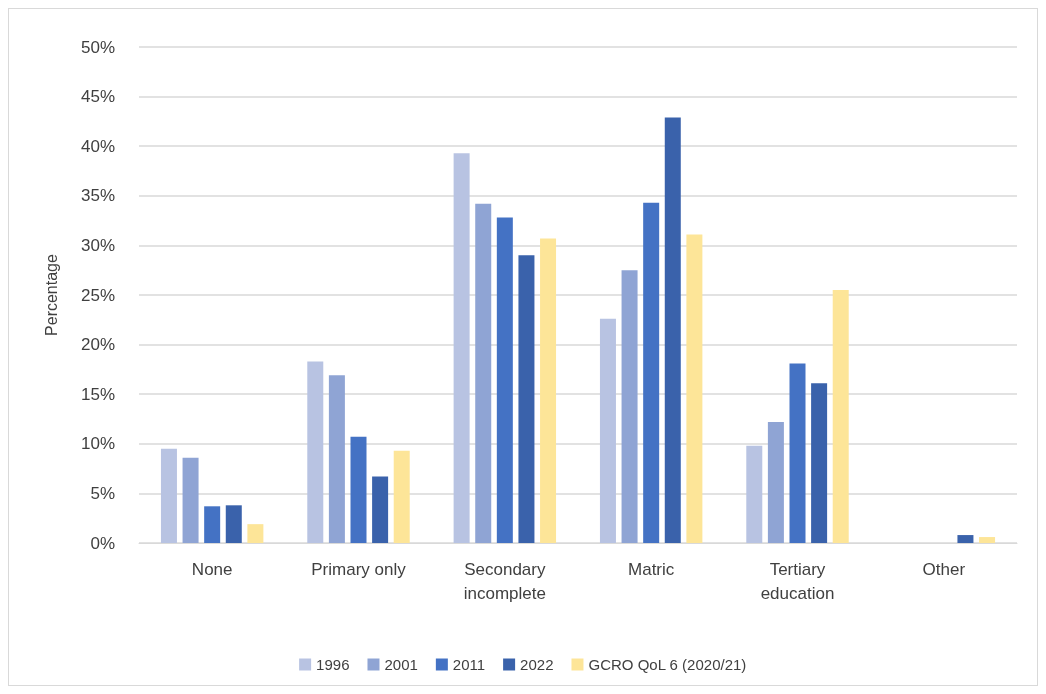  Describe the element at coordinates (97, 295) in the screenshot. I see `y-tick-label: 25%` at that location.